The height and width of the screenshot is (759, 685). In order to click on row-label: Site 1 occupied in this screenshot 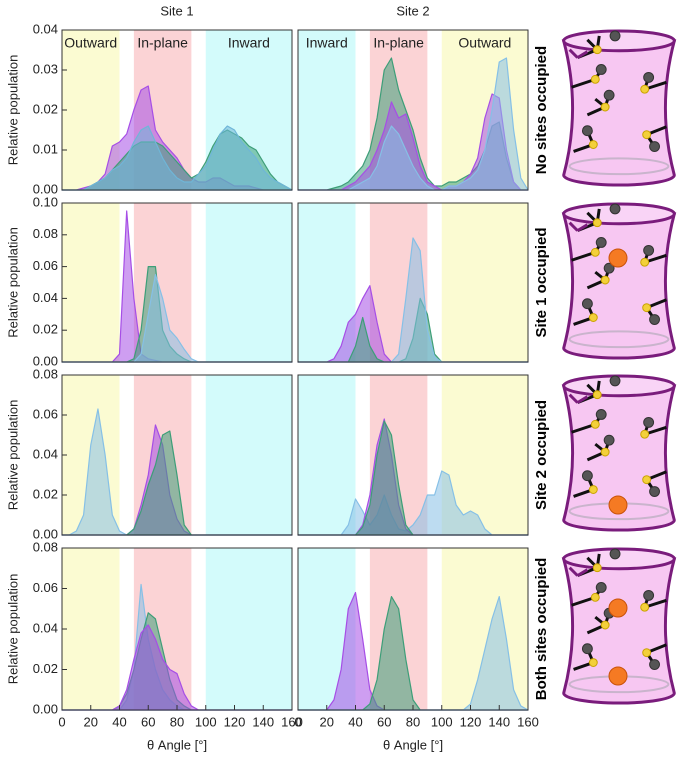, I will do `click(541, 282)`.